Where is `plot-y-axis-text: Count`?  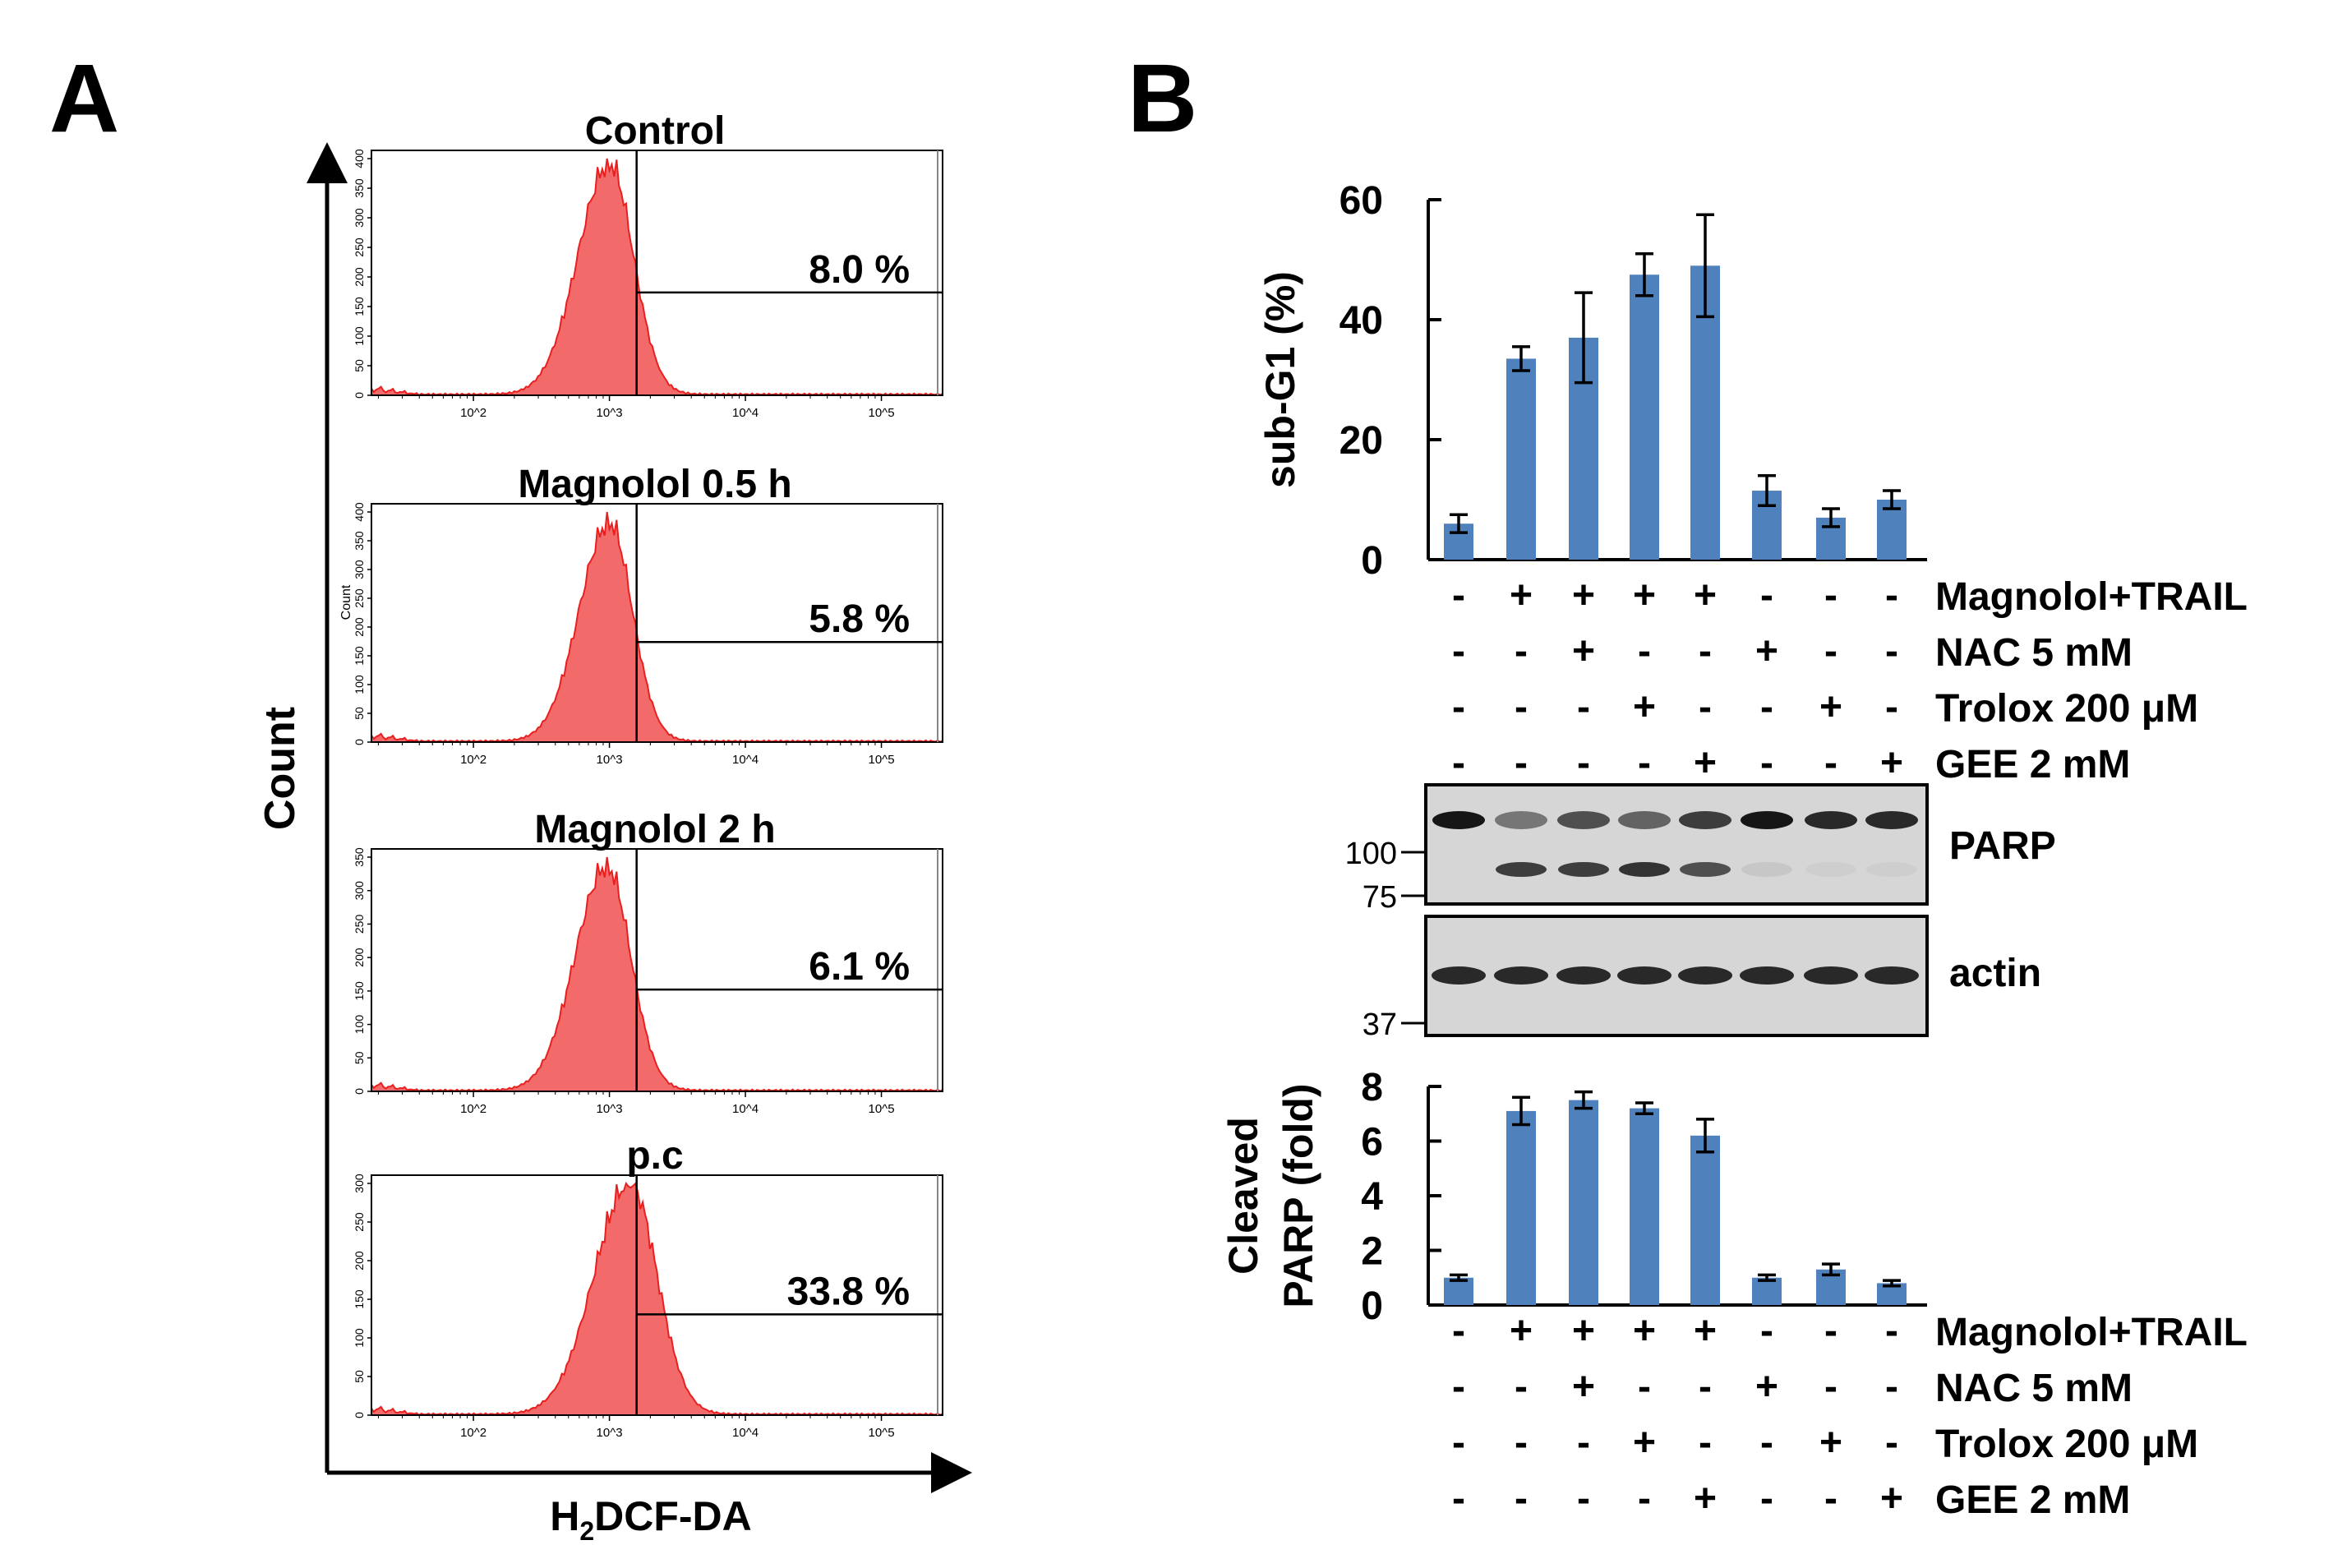
plot-y-axis-text: Count is located at coordinates (346, 602).